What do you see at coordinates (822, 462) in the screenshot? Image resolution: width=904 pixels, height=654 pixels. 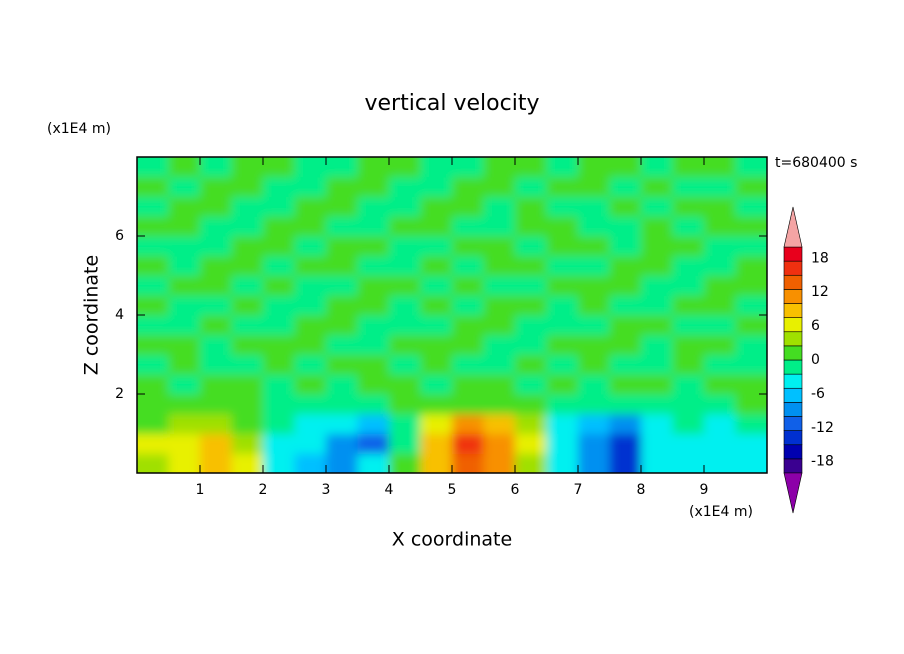 I see `colorbar-tick-label: -18` at bounding box center [822, 462].